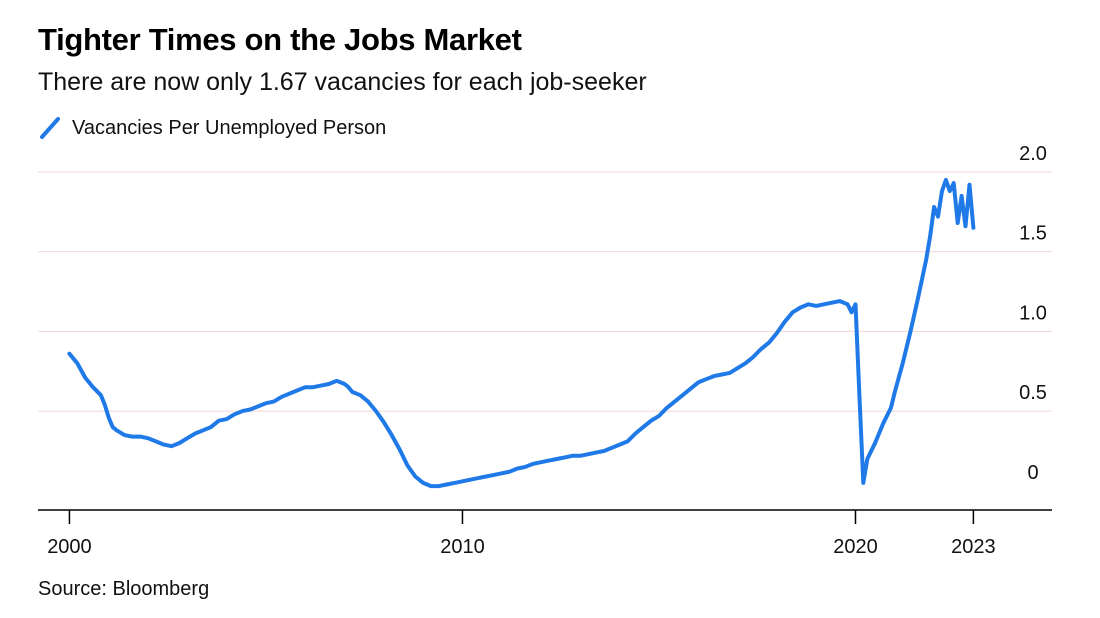 The image size is (1100, 618). I want to click on y-tick-label: 2.0, so click(1033, 154).